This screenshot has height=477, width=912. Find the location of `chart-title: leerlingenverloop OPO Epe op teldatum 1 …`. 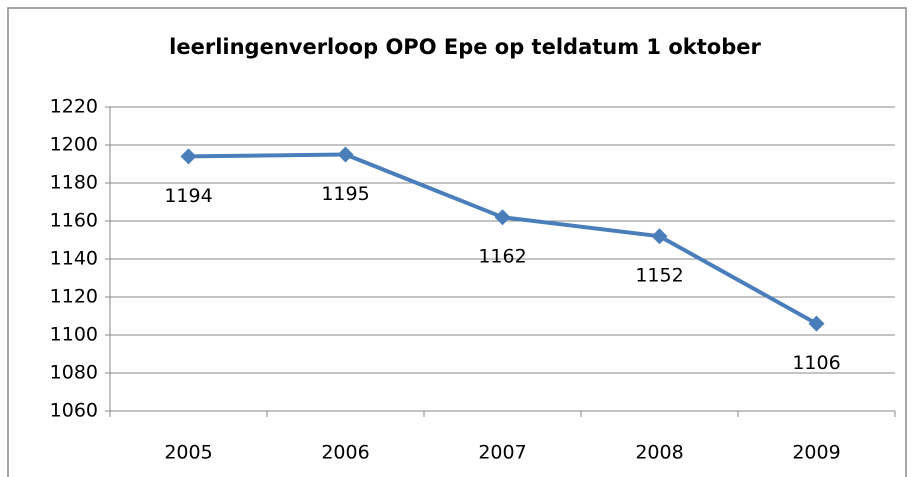

chart-title: leerlingenverloop OPO Epe op teldatum 1 … is located at coordinates (465, 47).